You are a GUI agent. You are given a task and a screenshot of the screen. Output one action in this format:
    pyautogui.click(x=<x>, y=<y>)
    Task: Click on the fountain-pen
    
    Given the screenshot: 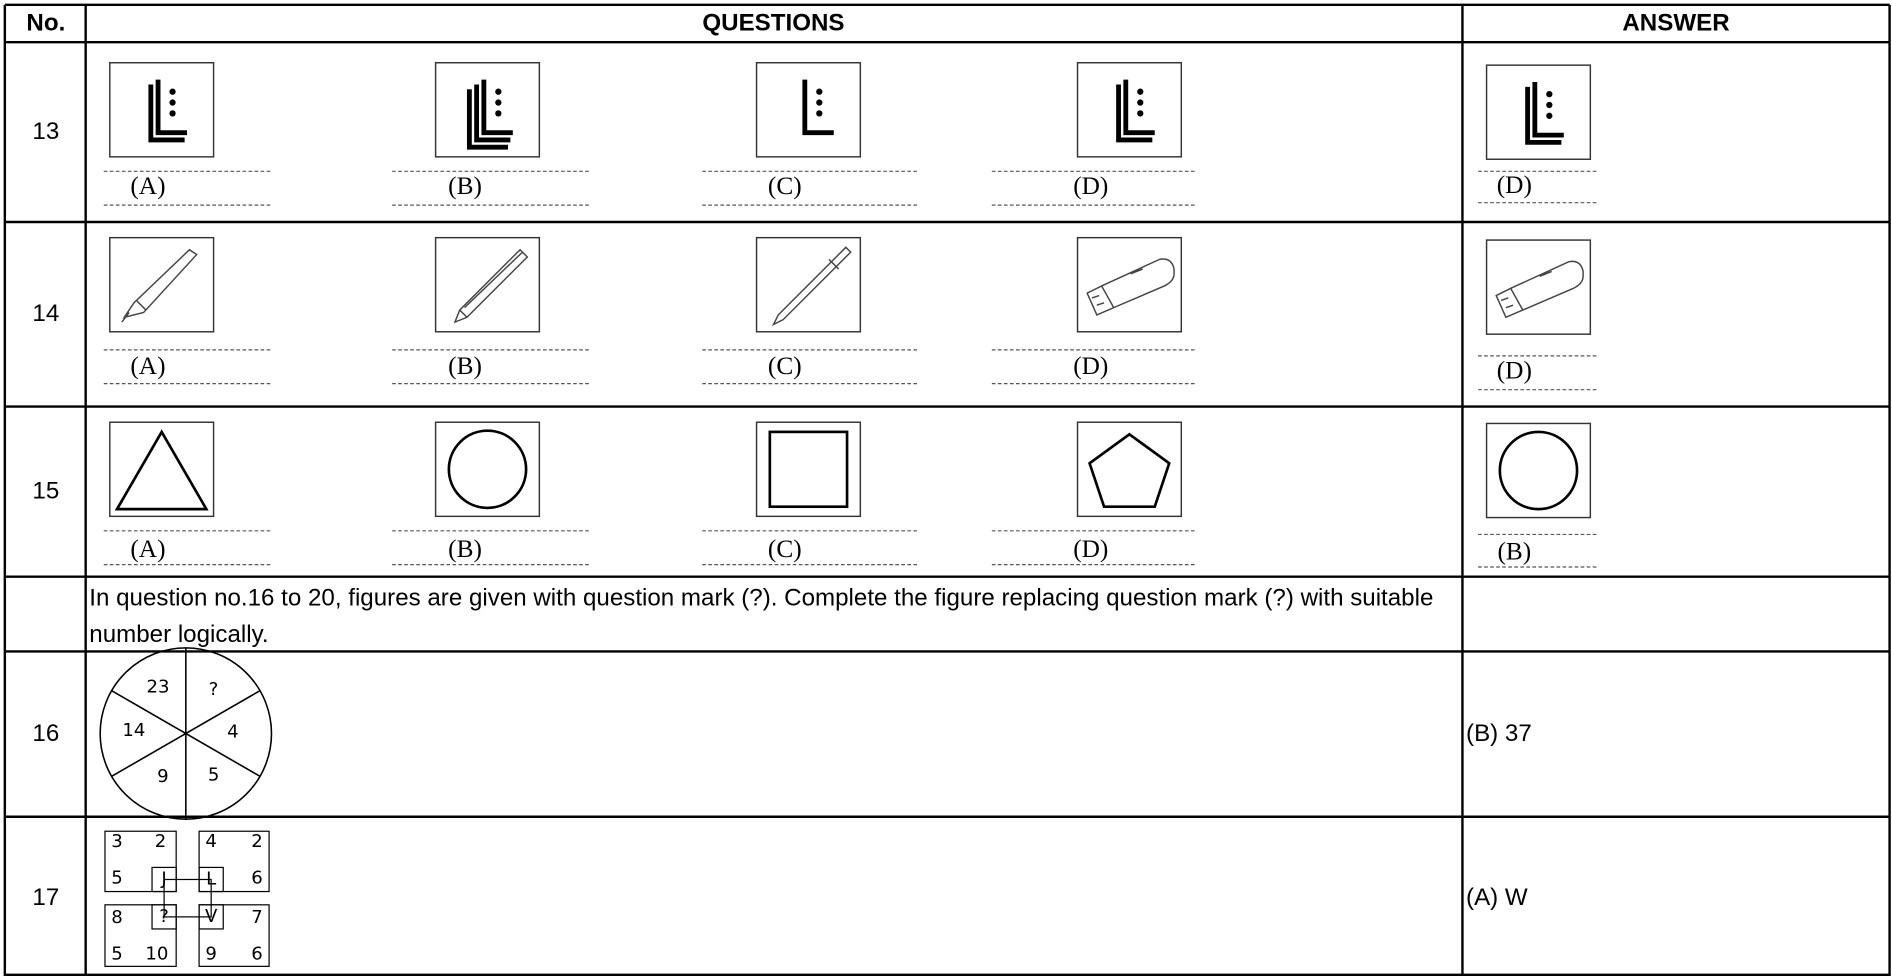 What is the action you would take?
    pyautogui.click(x=159, y=285)
    